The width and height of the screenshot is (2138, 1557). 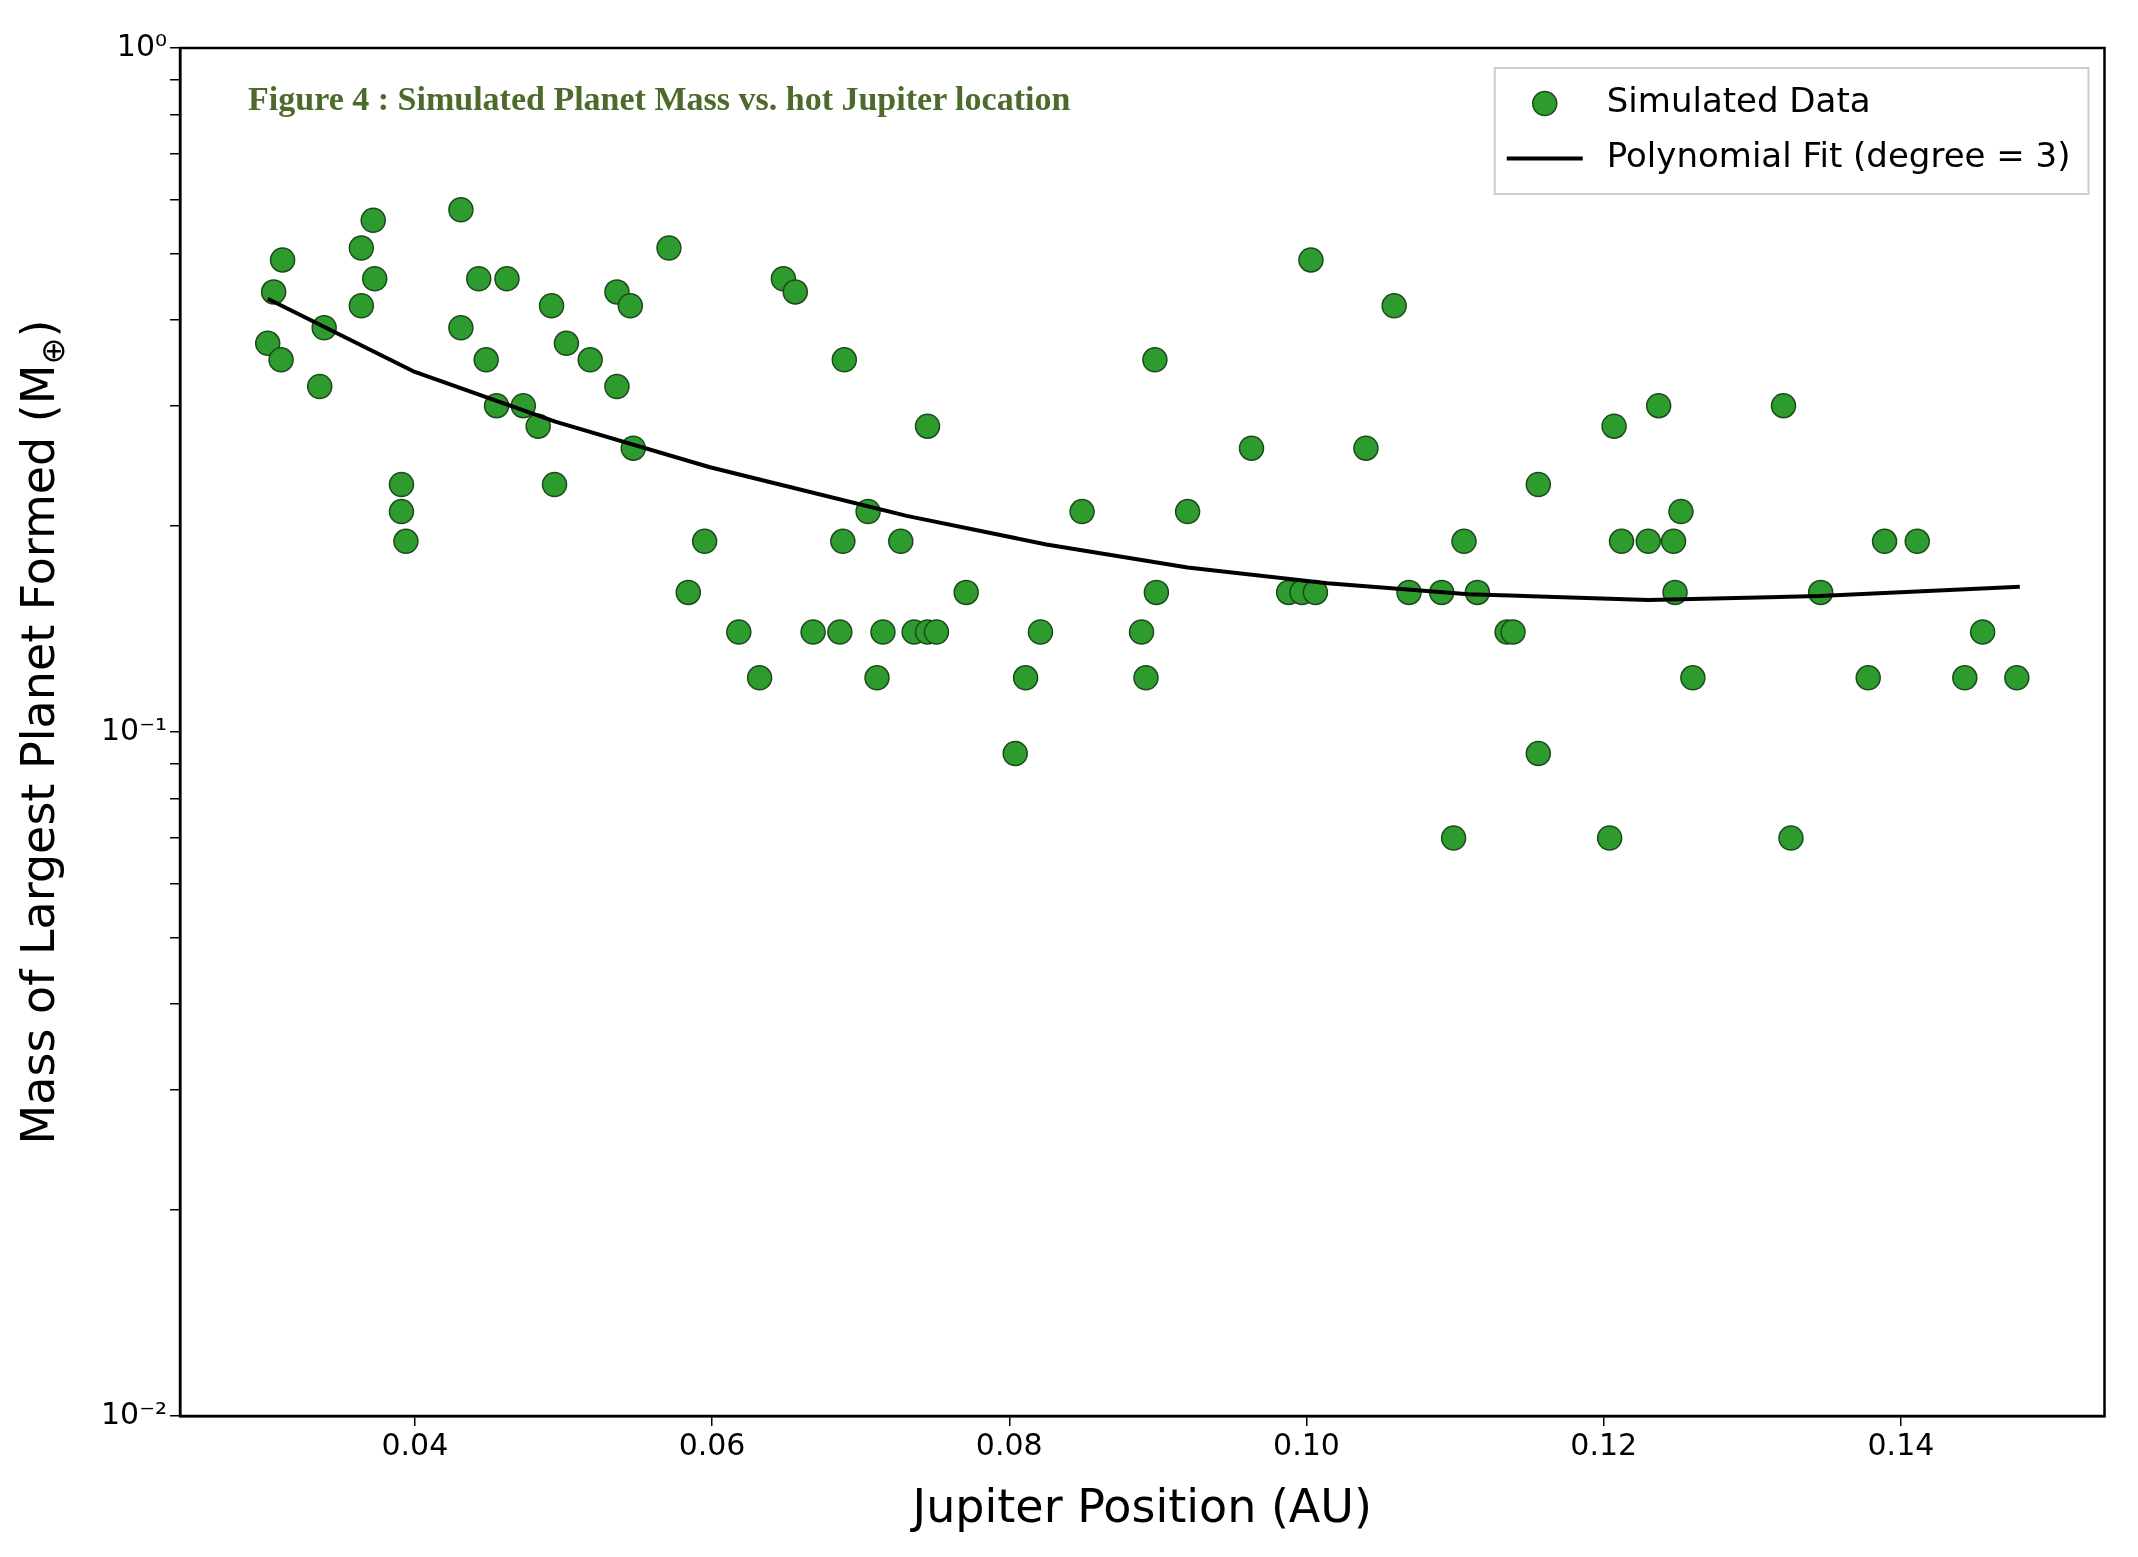 I want to click on y-axis-title: Mass of Largest Planet Formed (M⊕), so click(x=41, y=732).